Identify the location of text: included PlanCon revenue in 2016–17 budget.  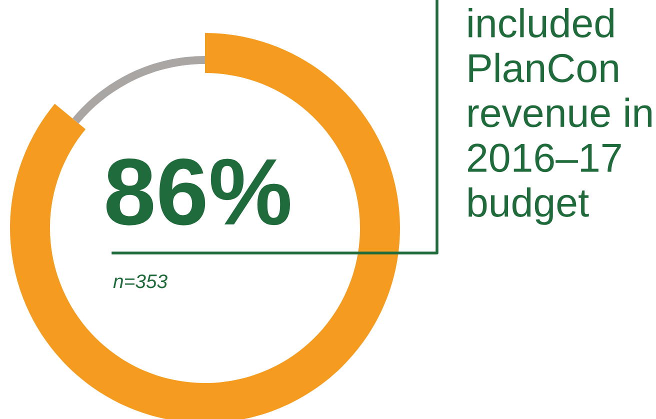
(560, 116).